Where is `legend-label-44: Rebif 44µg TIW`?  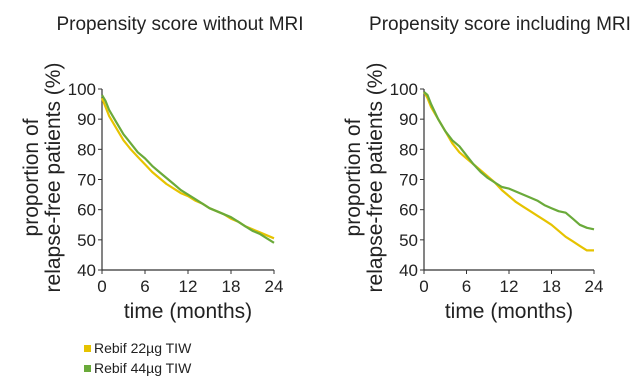
legend-label-44: Rebif 44µg TIW is located at coordinates (143, 368).